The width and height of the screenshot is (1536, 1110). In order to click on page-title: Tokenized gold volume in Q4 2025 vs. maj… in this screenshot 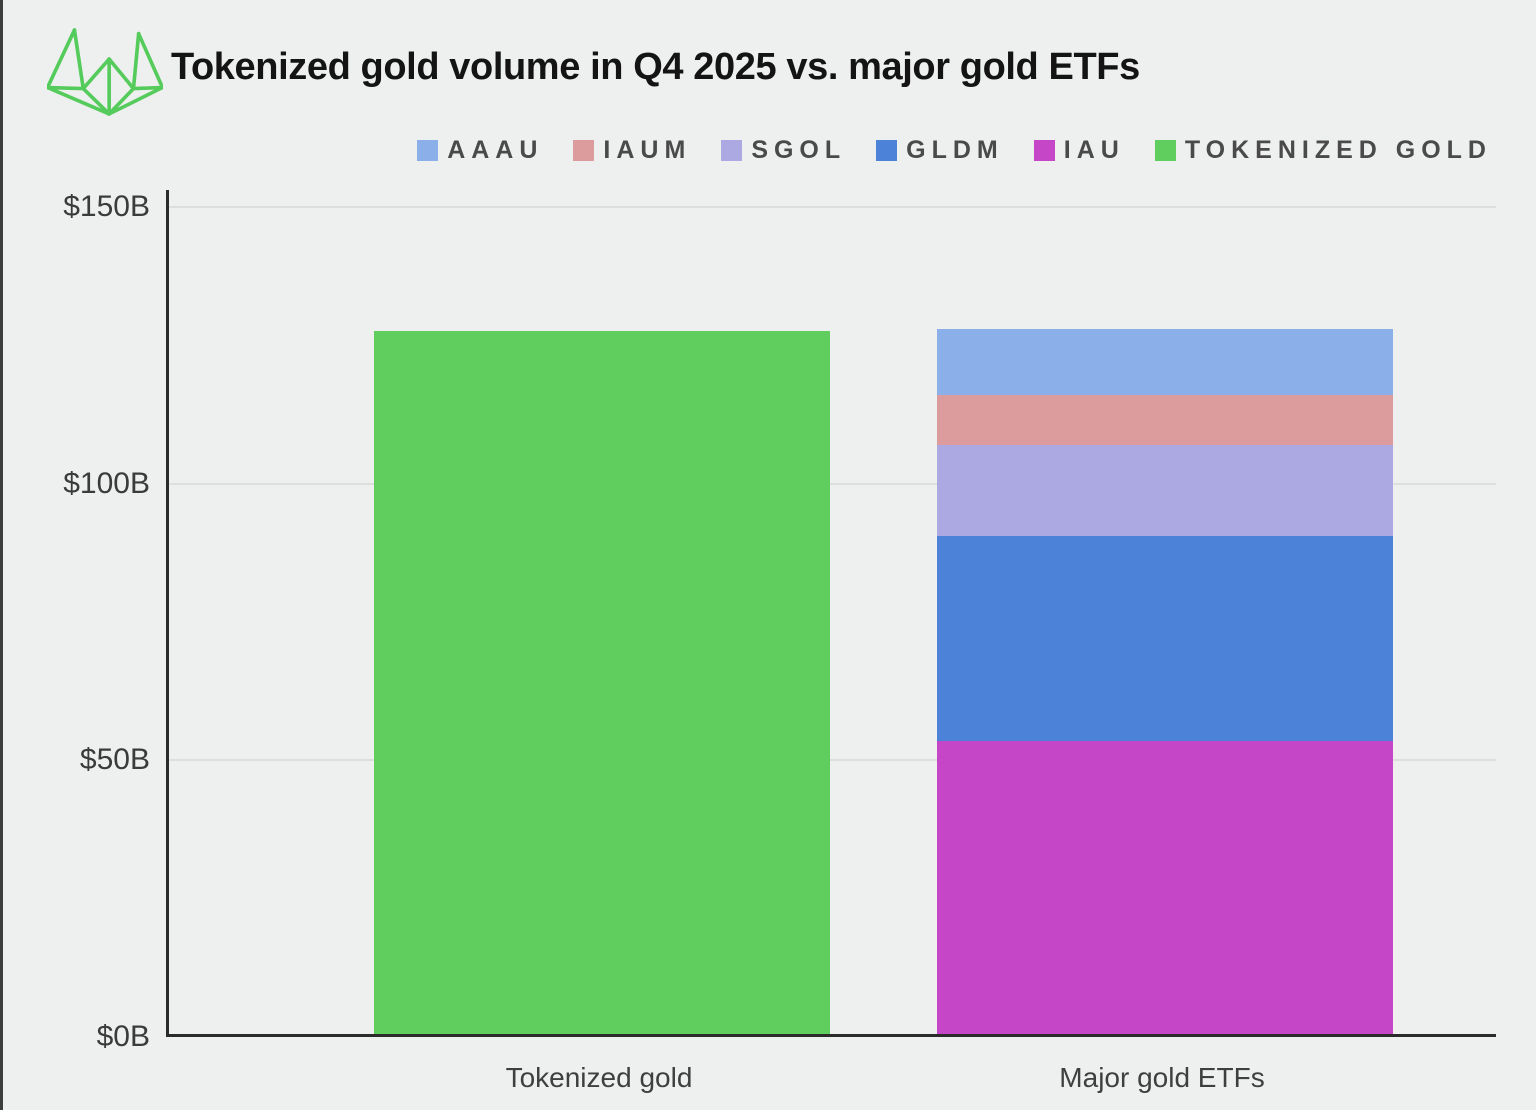, I will do `click(655, 67)`.